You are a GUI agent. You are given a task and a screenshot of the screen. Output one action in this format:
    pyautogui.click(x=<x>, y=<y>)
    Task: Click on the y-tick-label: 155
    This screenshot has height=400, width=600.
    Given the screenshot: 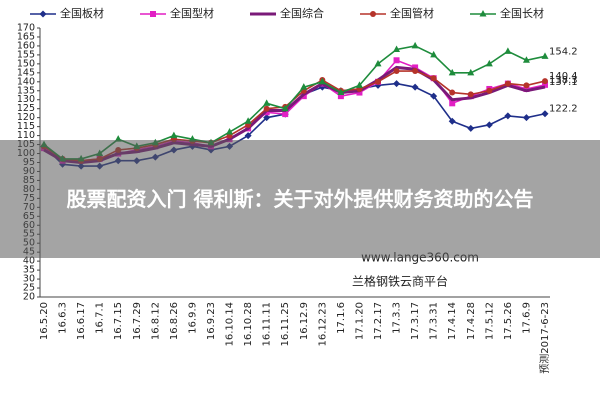 What is the action you would take?
    pyautogui.click(x=26, y=54)
    